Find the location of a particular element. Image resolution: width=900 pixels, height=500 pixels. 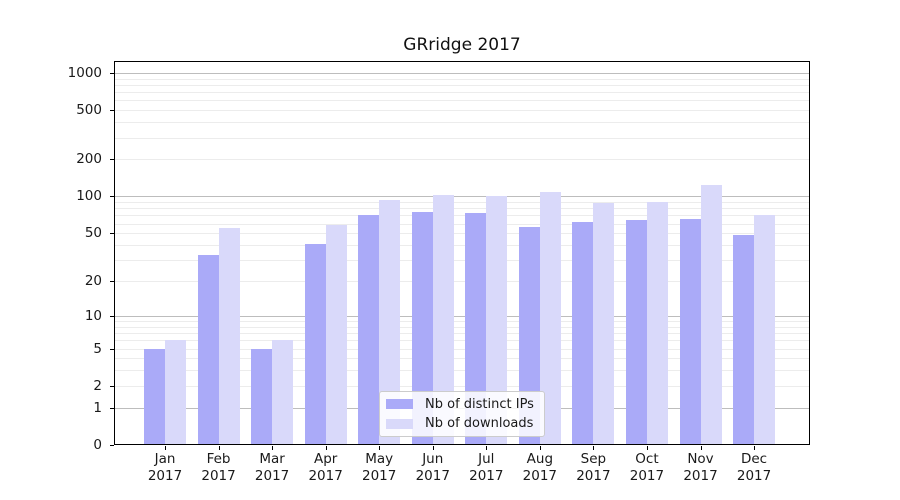

y-tick-label-500: 500 is located at coordinates (89, 110).